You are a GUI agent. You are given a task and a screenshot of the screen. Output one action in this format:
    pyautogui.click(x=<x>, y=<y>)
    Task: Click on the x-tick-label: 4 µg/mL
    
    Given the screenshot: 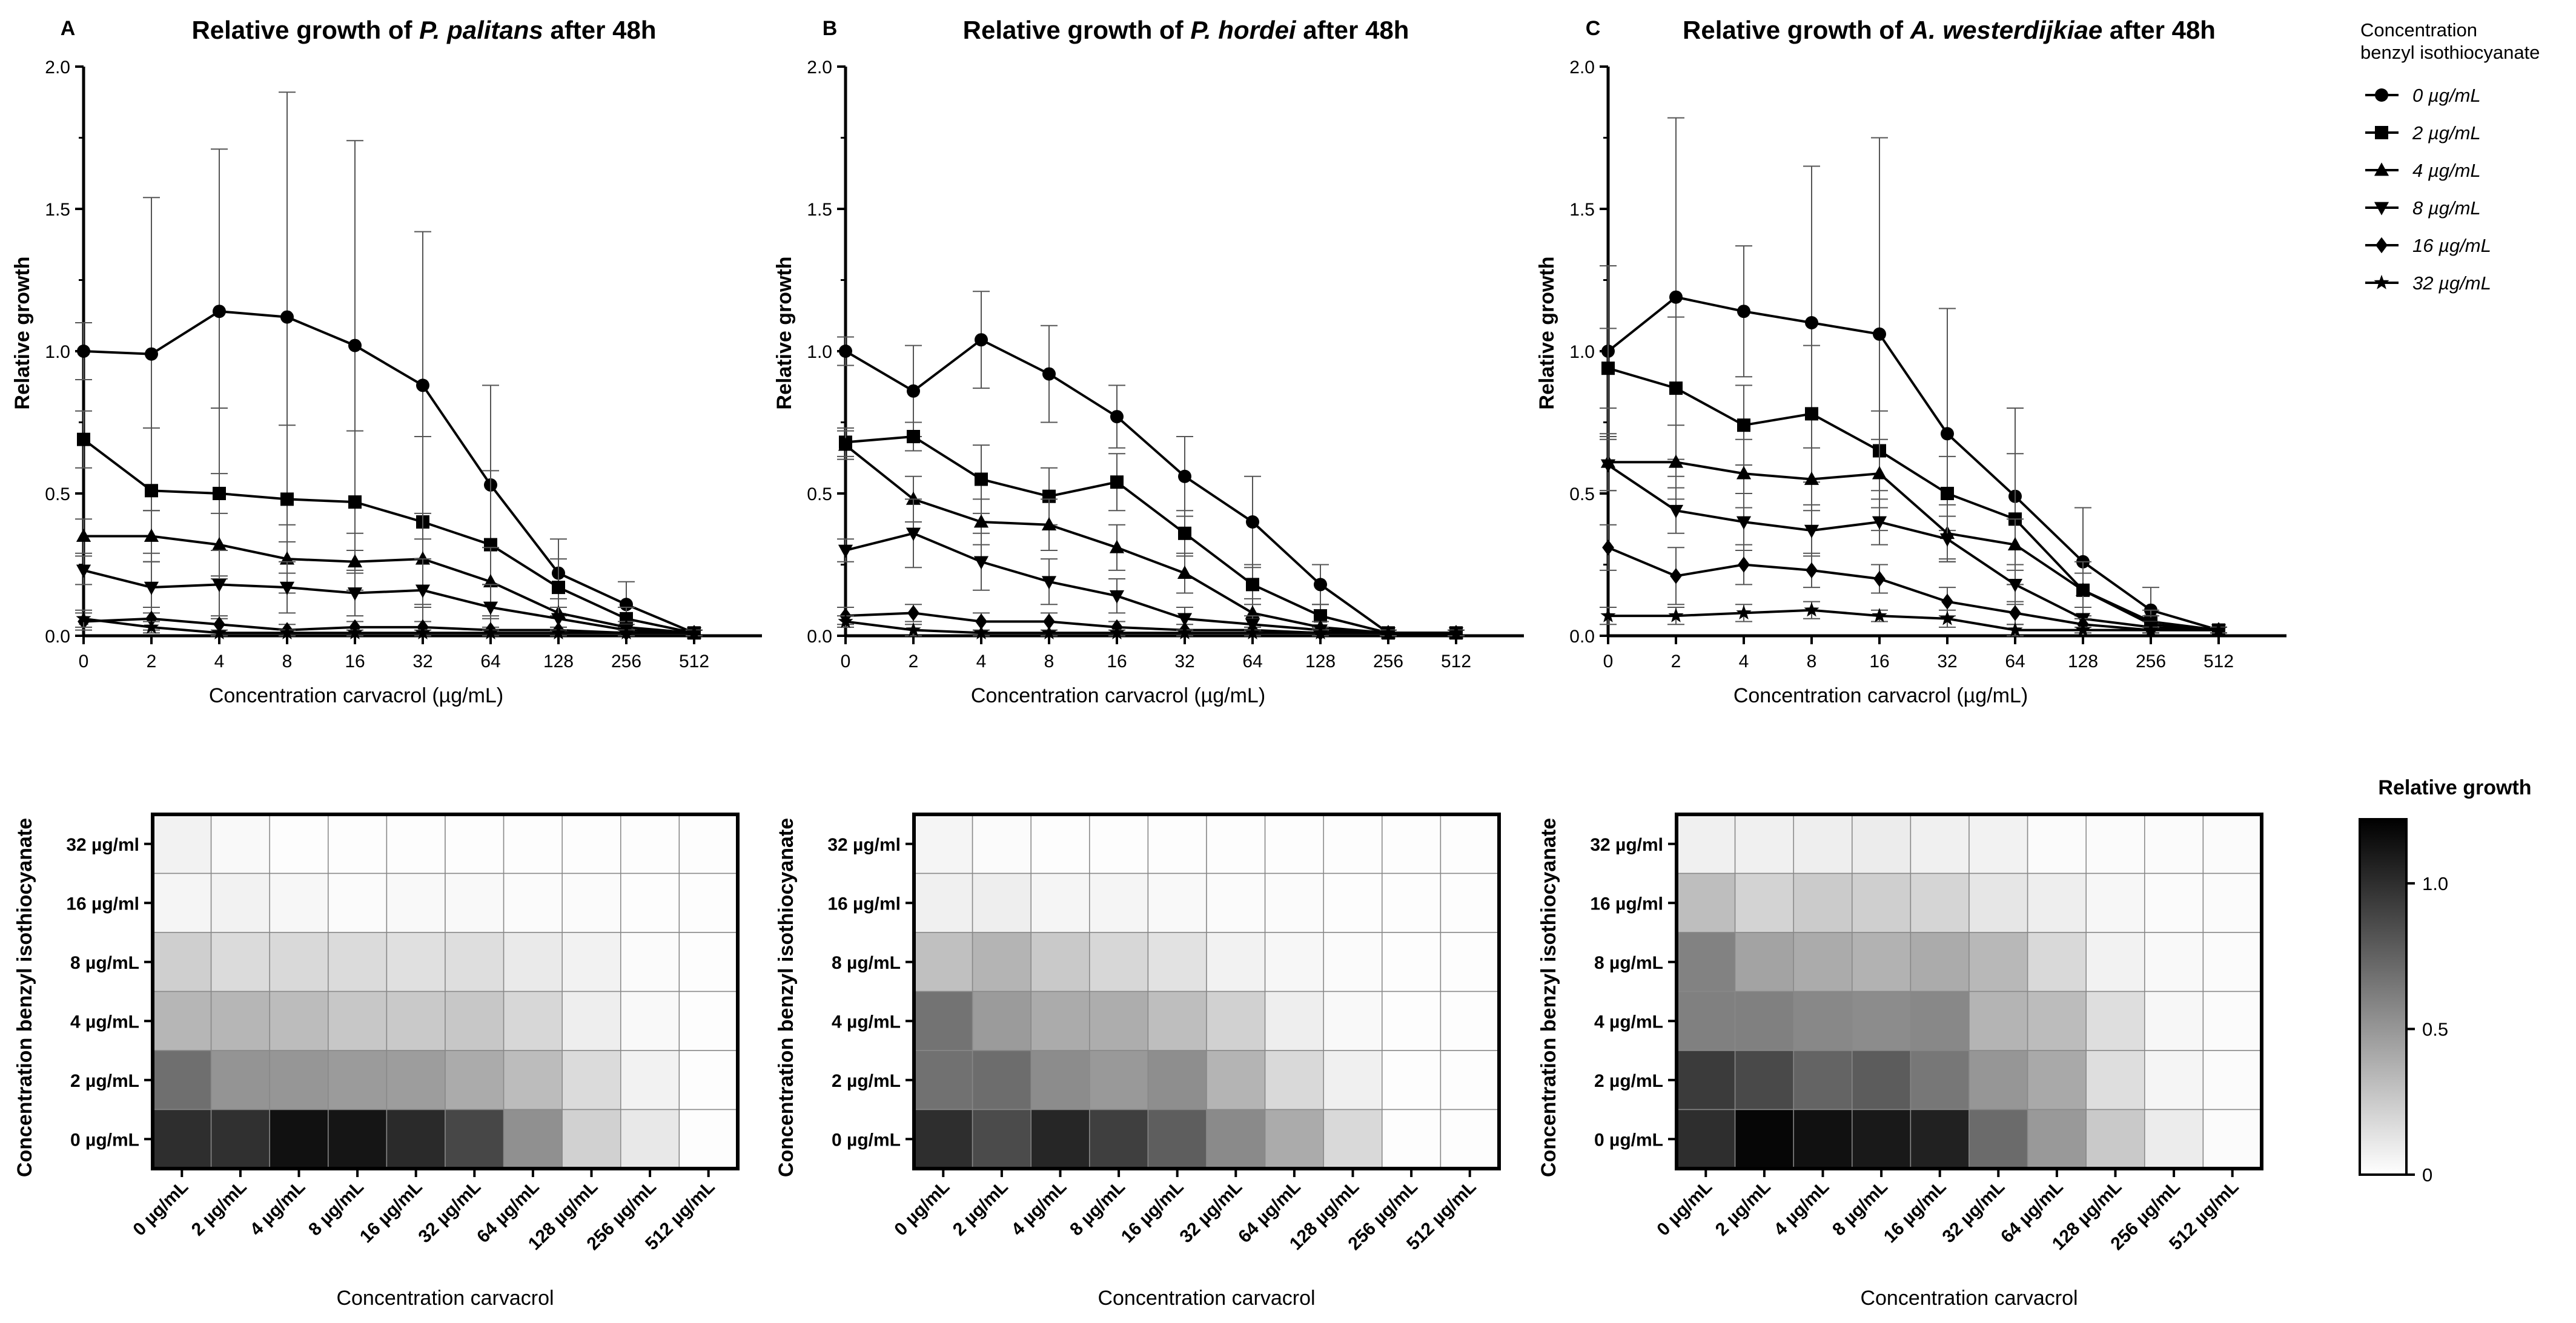 What is the action you would take?
    pyautogui.click(x=1039, y=1208)
    